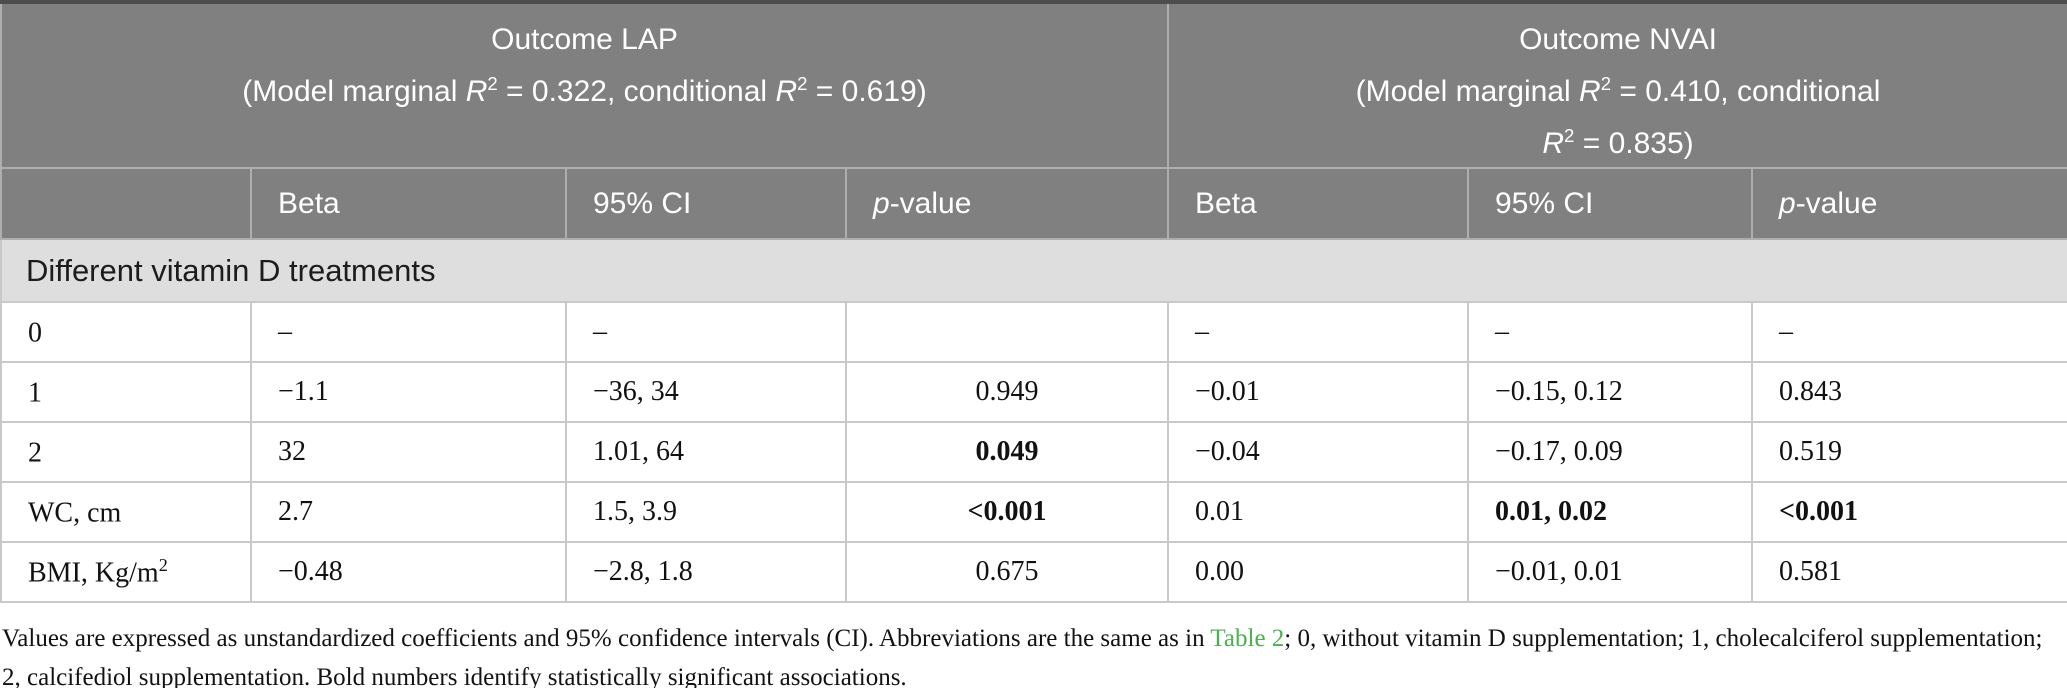 The width and height of the screenshot is (2067, 688). What do you see at coordinates (1007, 392) in the screenshot?
I see `lap-pvalue-cell: 0.949` at bounding box center [1007, 392].